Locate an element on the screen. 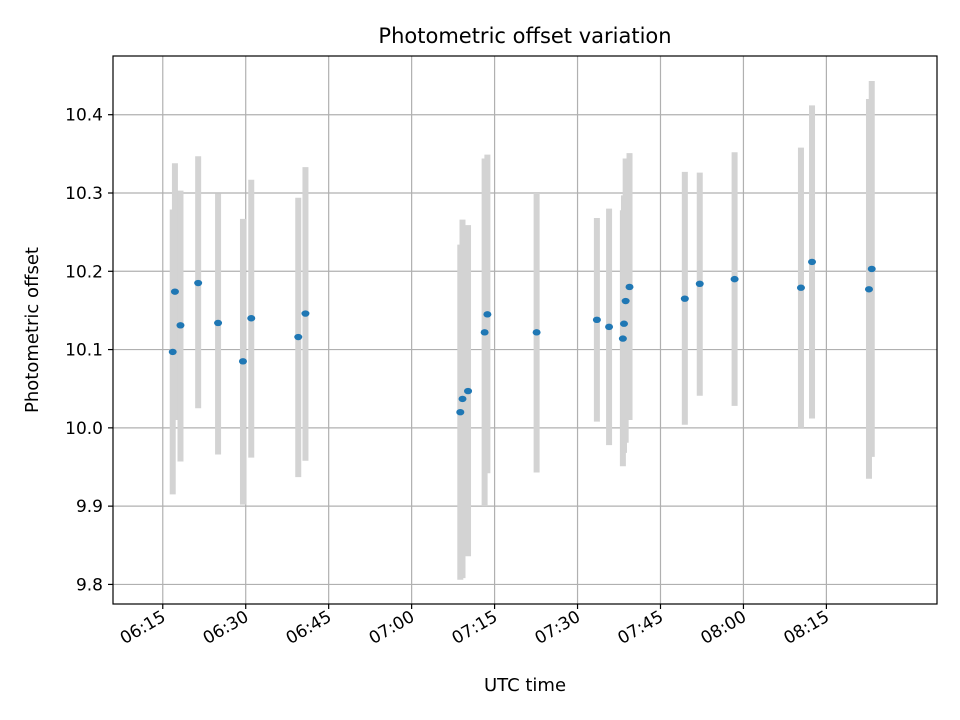 The image size is (960, 720). y-tick-label: 10.3 is located at coordinates (84, 194).